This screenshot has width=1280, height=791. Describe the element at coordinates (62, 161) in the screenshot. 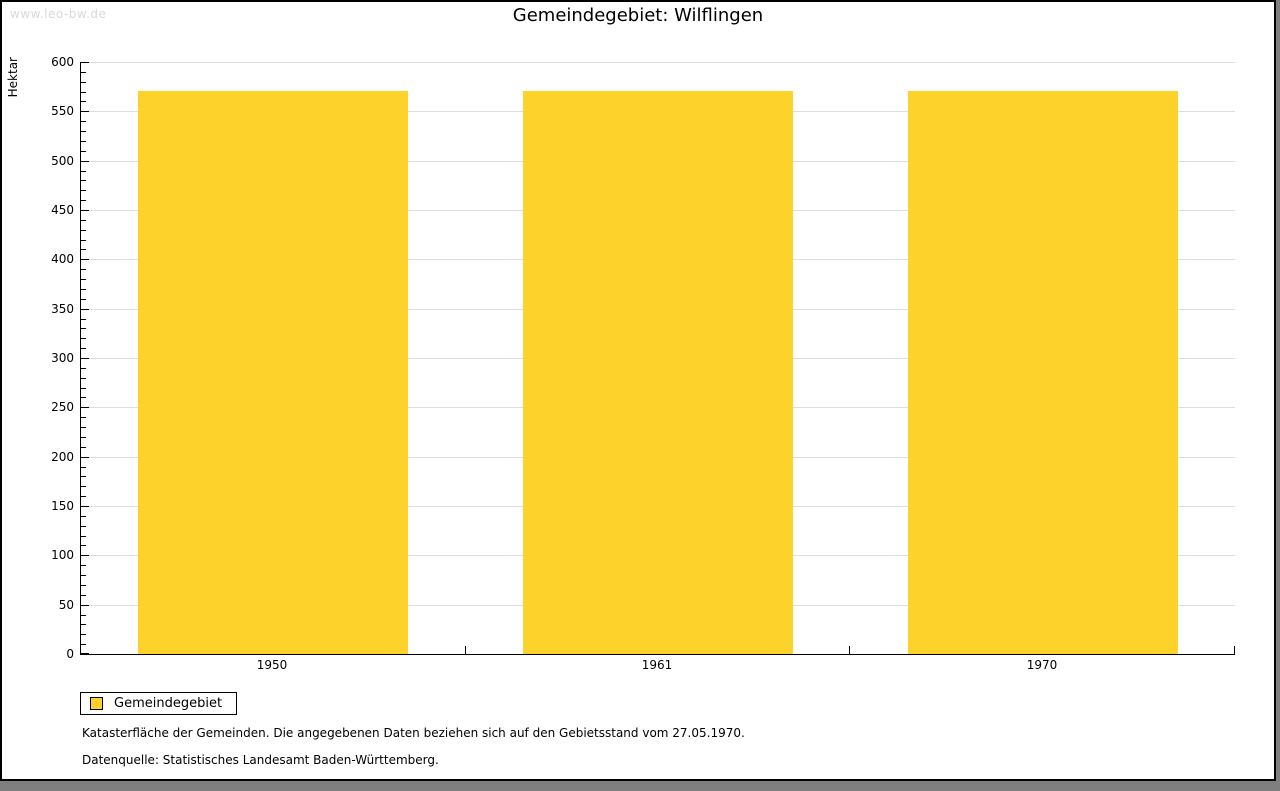

I see `y-tick-label: 500` at that location.